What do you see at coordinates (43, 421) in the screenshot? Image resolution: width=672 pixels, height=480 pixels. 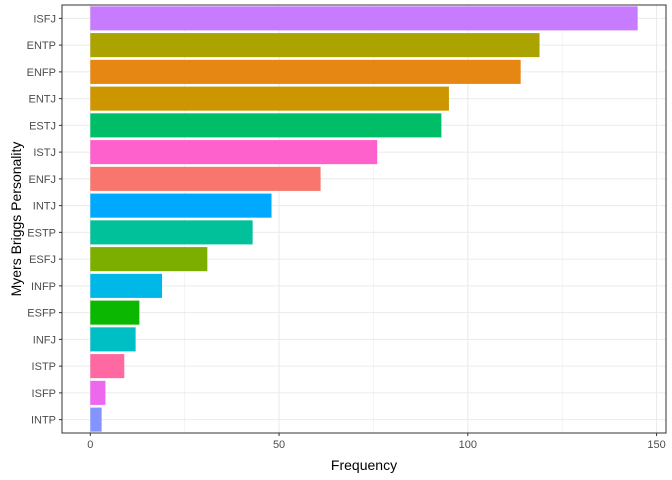 I see `y-tick-label-intp: INTP` at bounding box center [43, 421].